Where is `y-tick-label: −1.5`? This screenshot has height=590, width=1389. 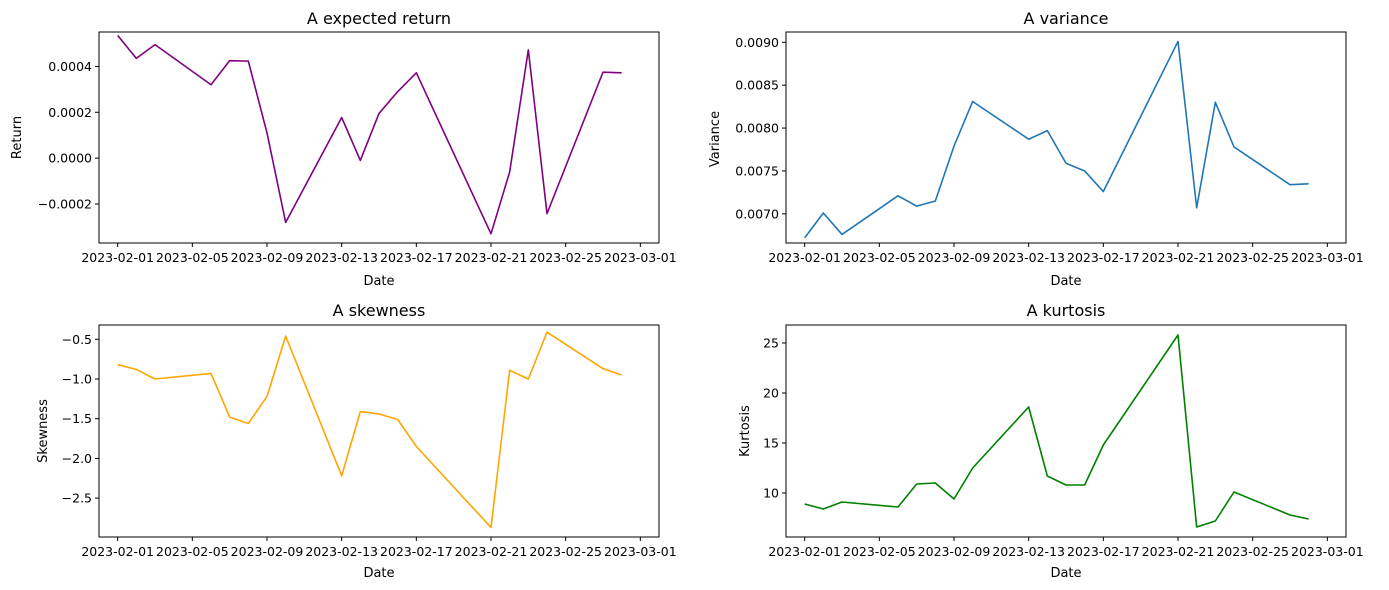
y-tick-label: −1.5 is located at coordinates (77, 418).